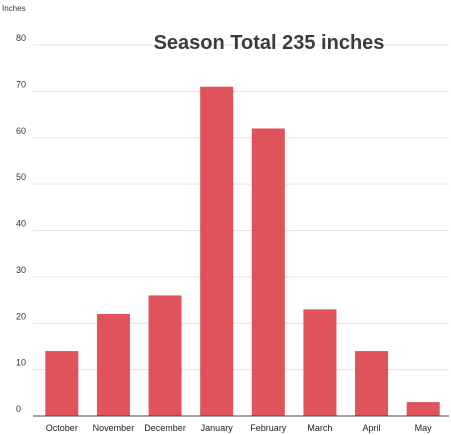 This screenshot has width=451, height=435. I want to click on y-tick-label: 10, so click(21, 363).